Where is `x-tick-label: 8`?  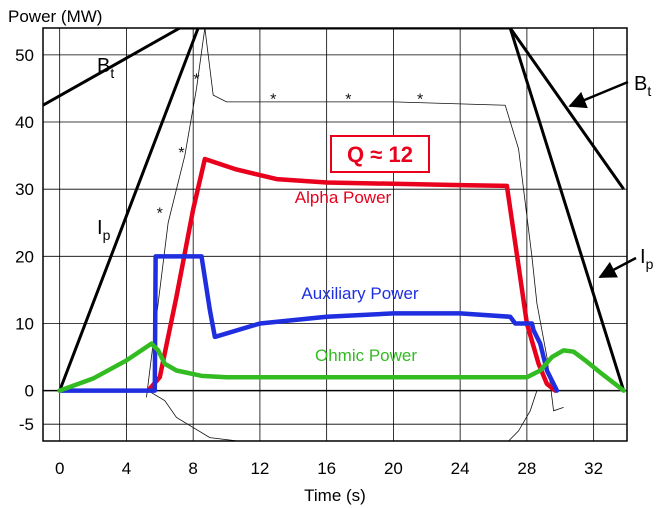
x-tick-label: 8 is located at coordinates (192, 468).